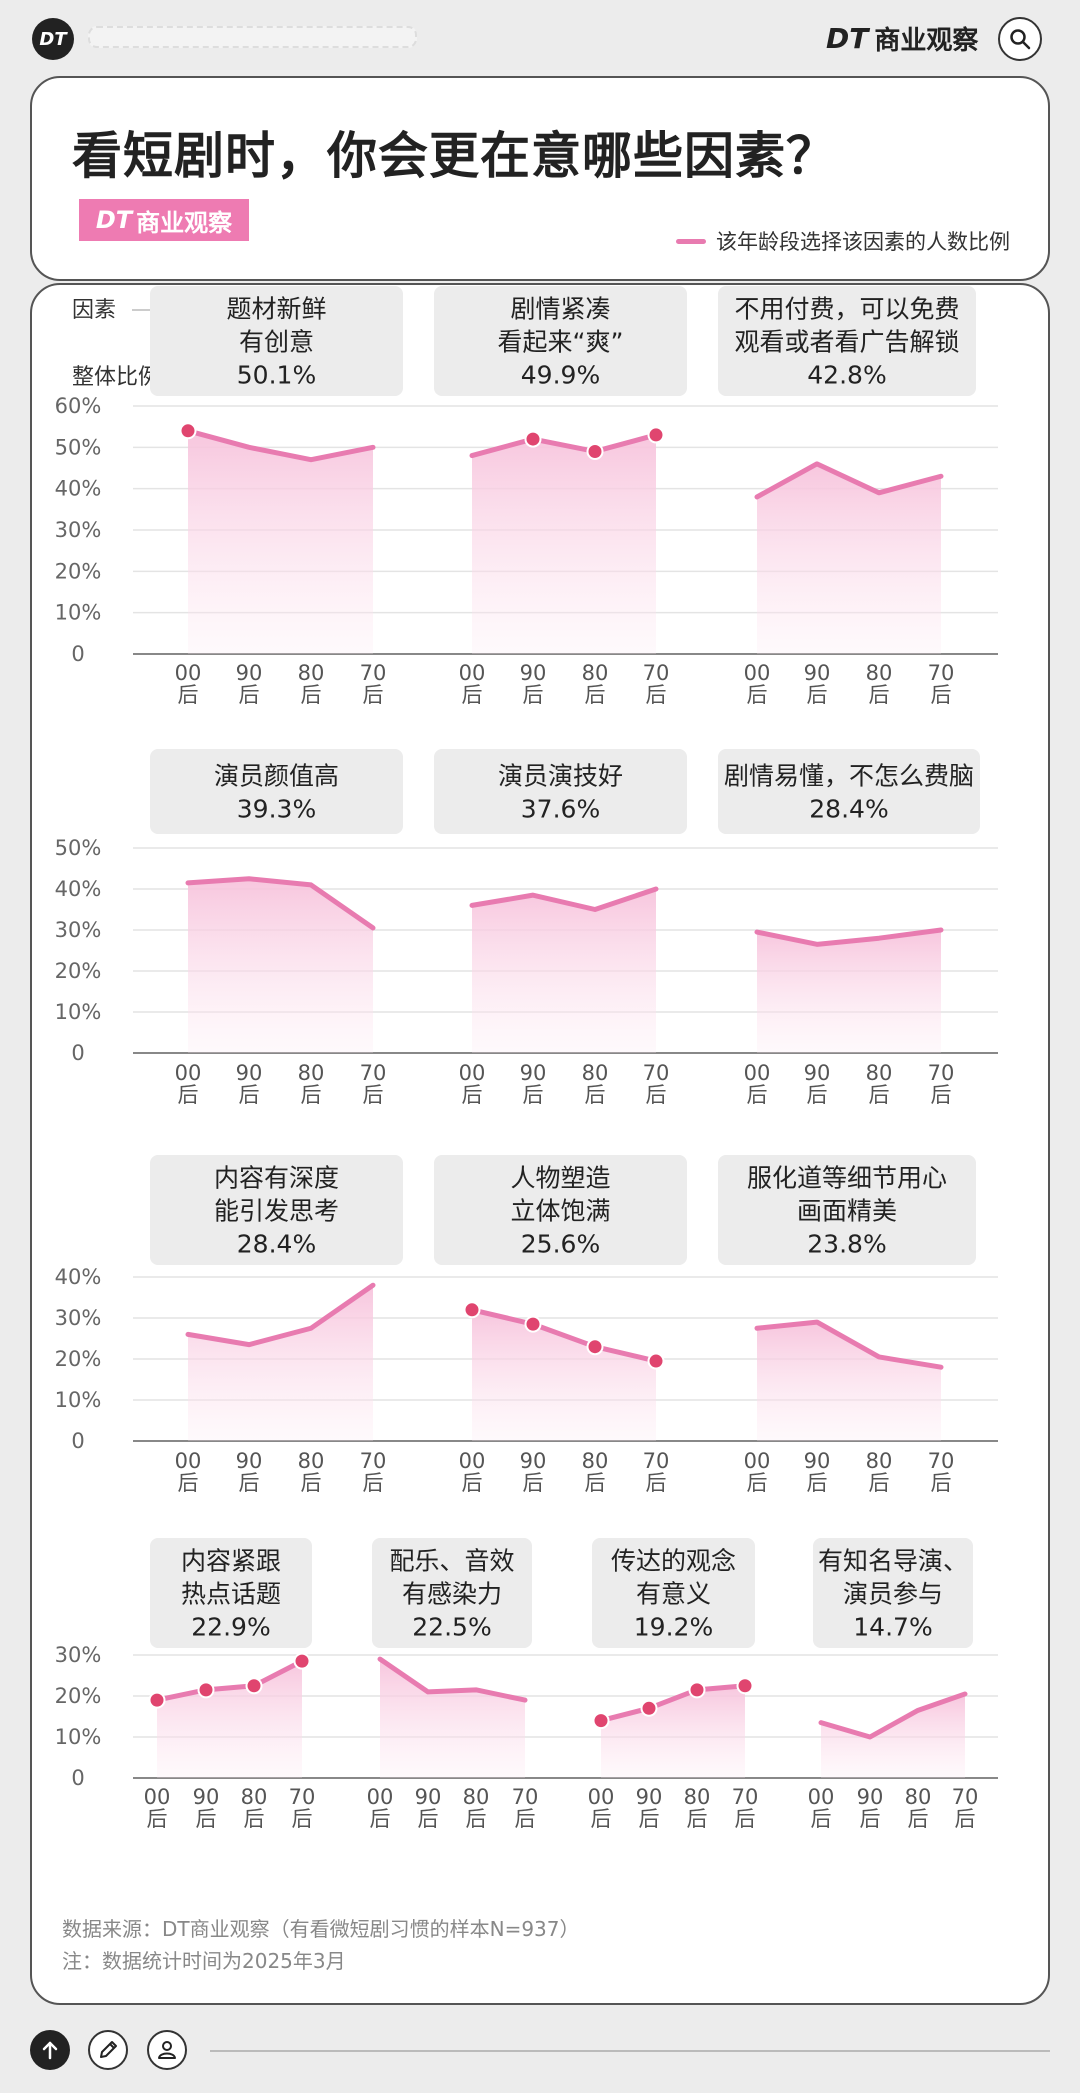  I want to click on top-brand: DT 商业观察, so click(902, 38).